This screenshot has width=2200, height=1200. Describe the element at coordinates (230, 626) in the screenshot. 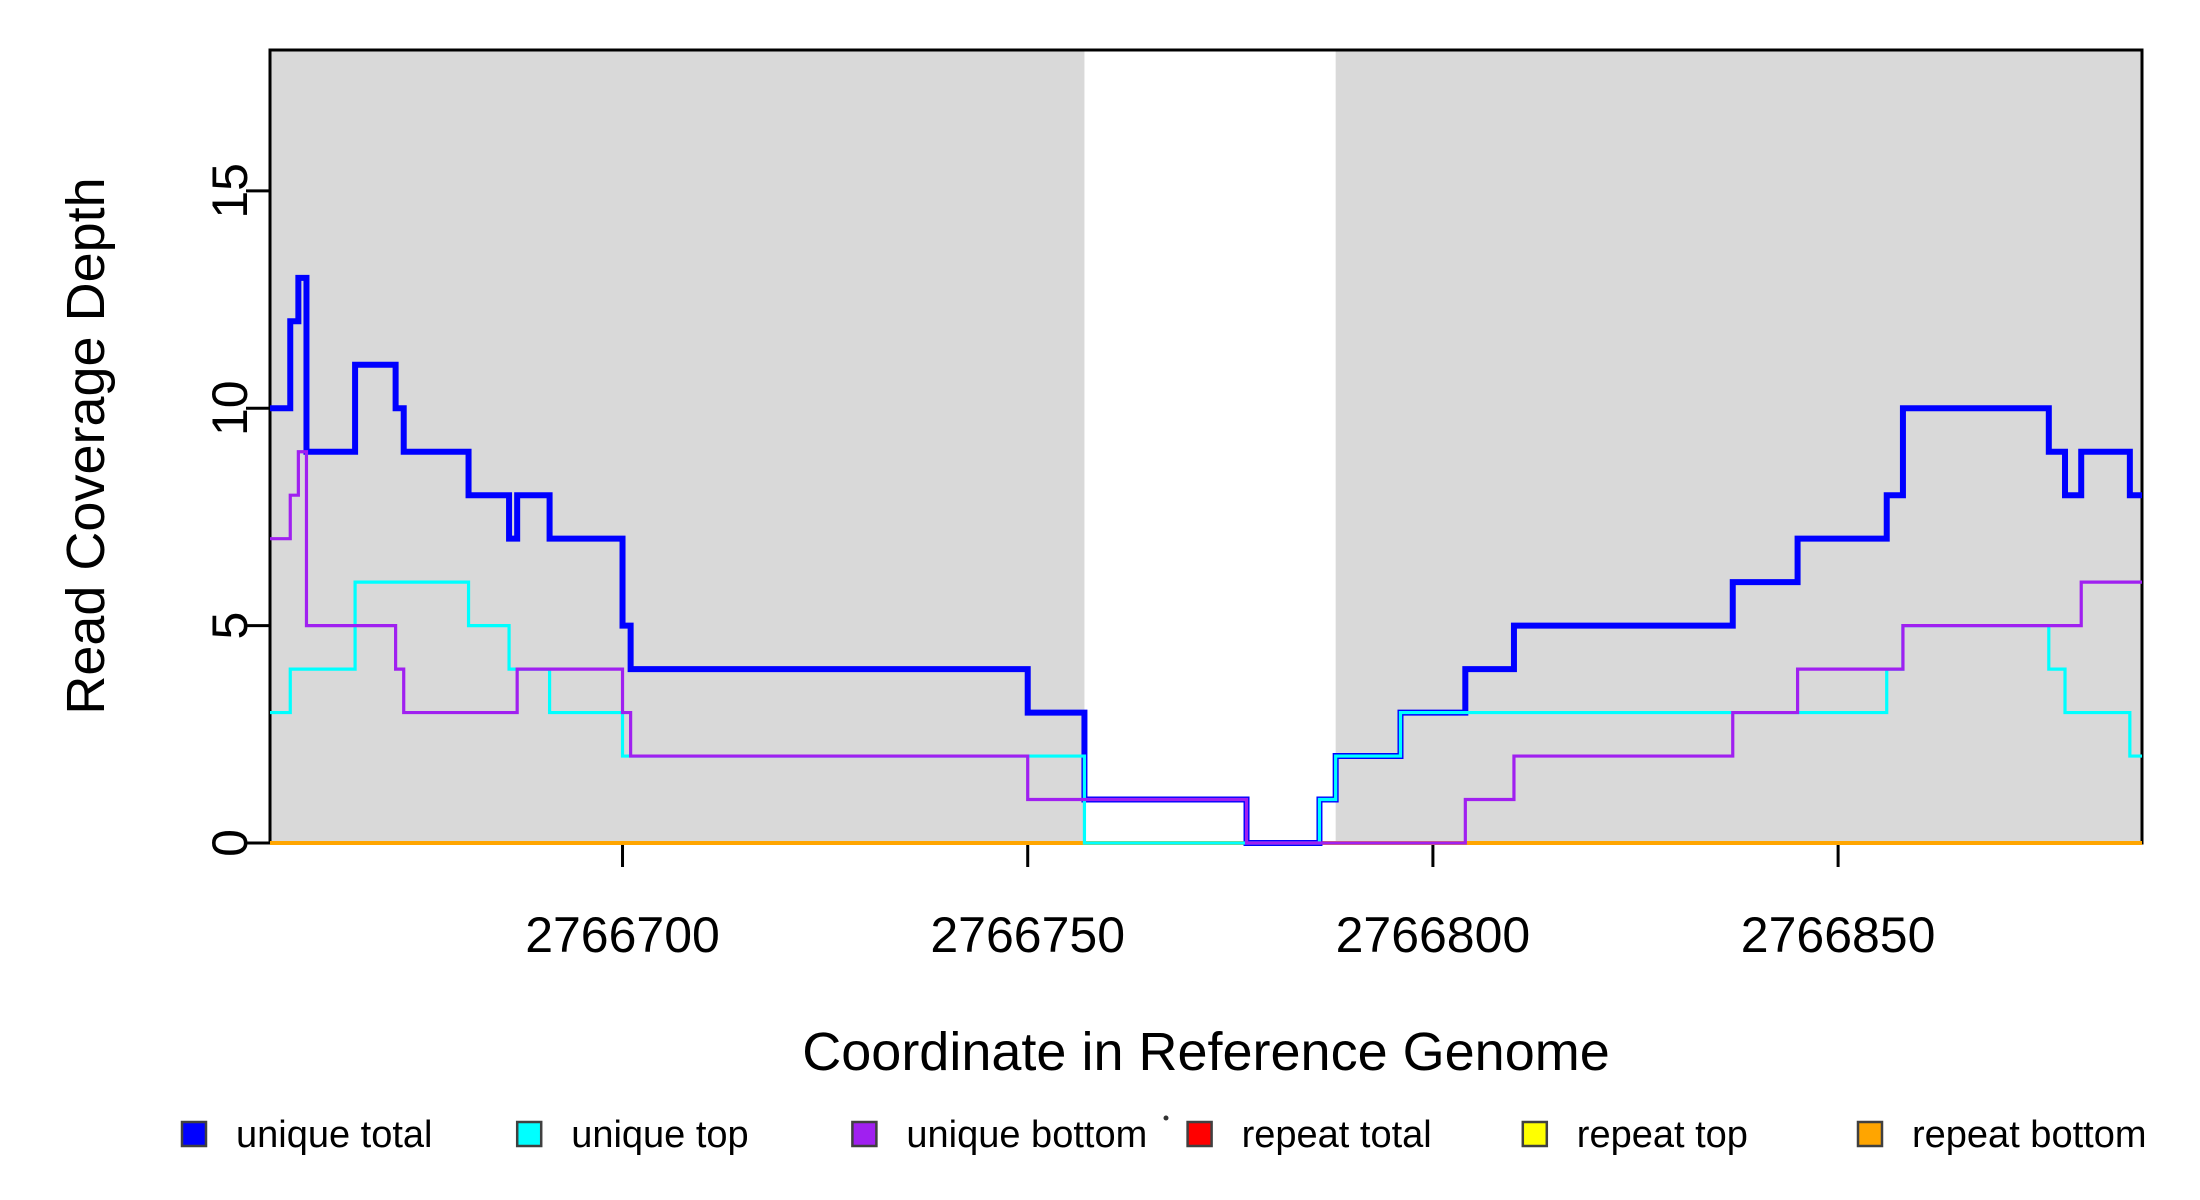

I see `y-tick-label-1: 5` at that location.